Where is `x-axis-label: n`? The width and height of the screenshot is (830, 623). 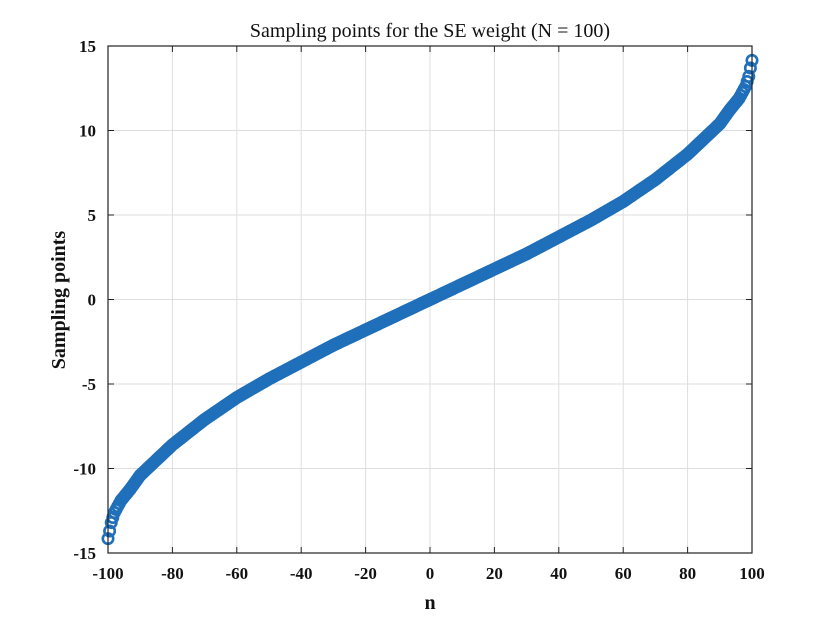 x-axis-label: n is located at coordinates (429, 603).